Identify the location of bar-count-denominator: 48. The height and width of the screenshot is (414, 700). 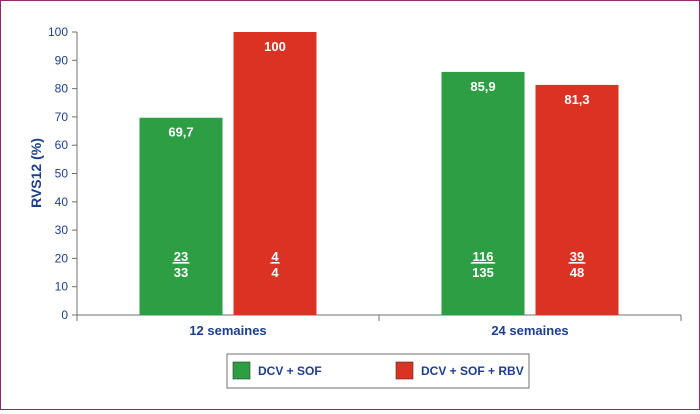
(577, 272).